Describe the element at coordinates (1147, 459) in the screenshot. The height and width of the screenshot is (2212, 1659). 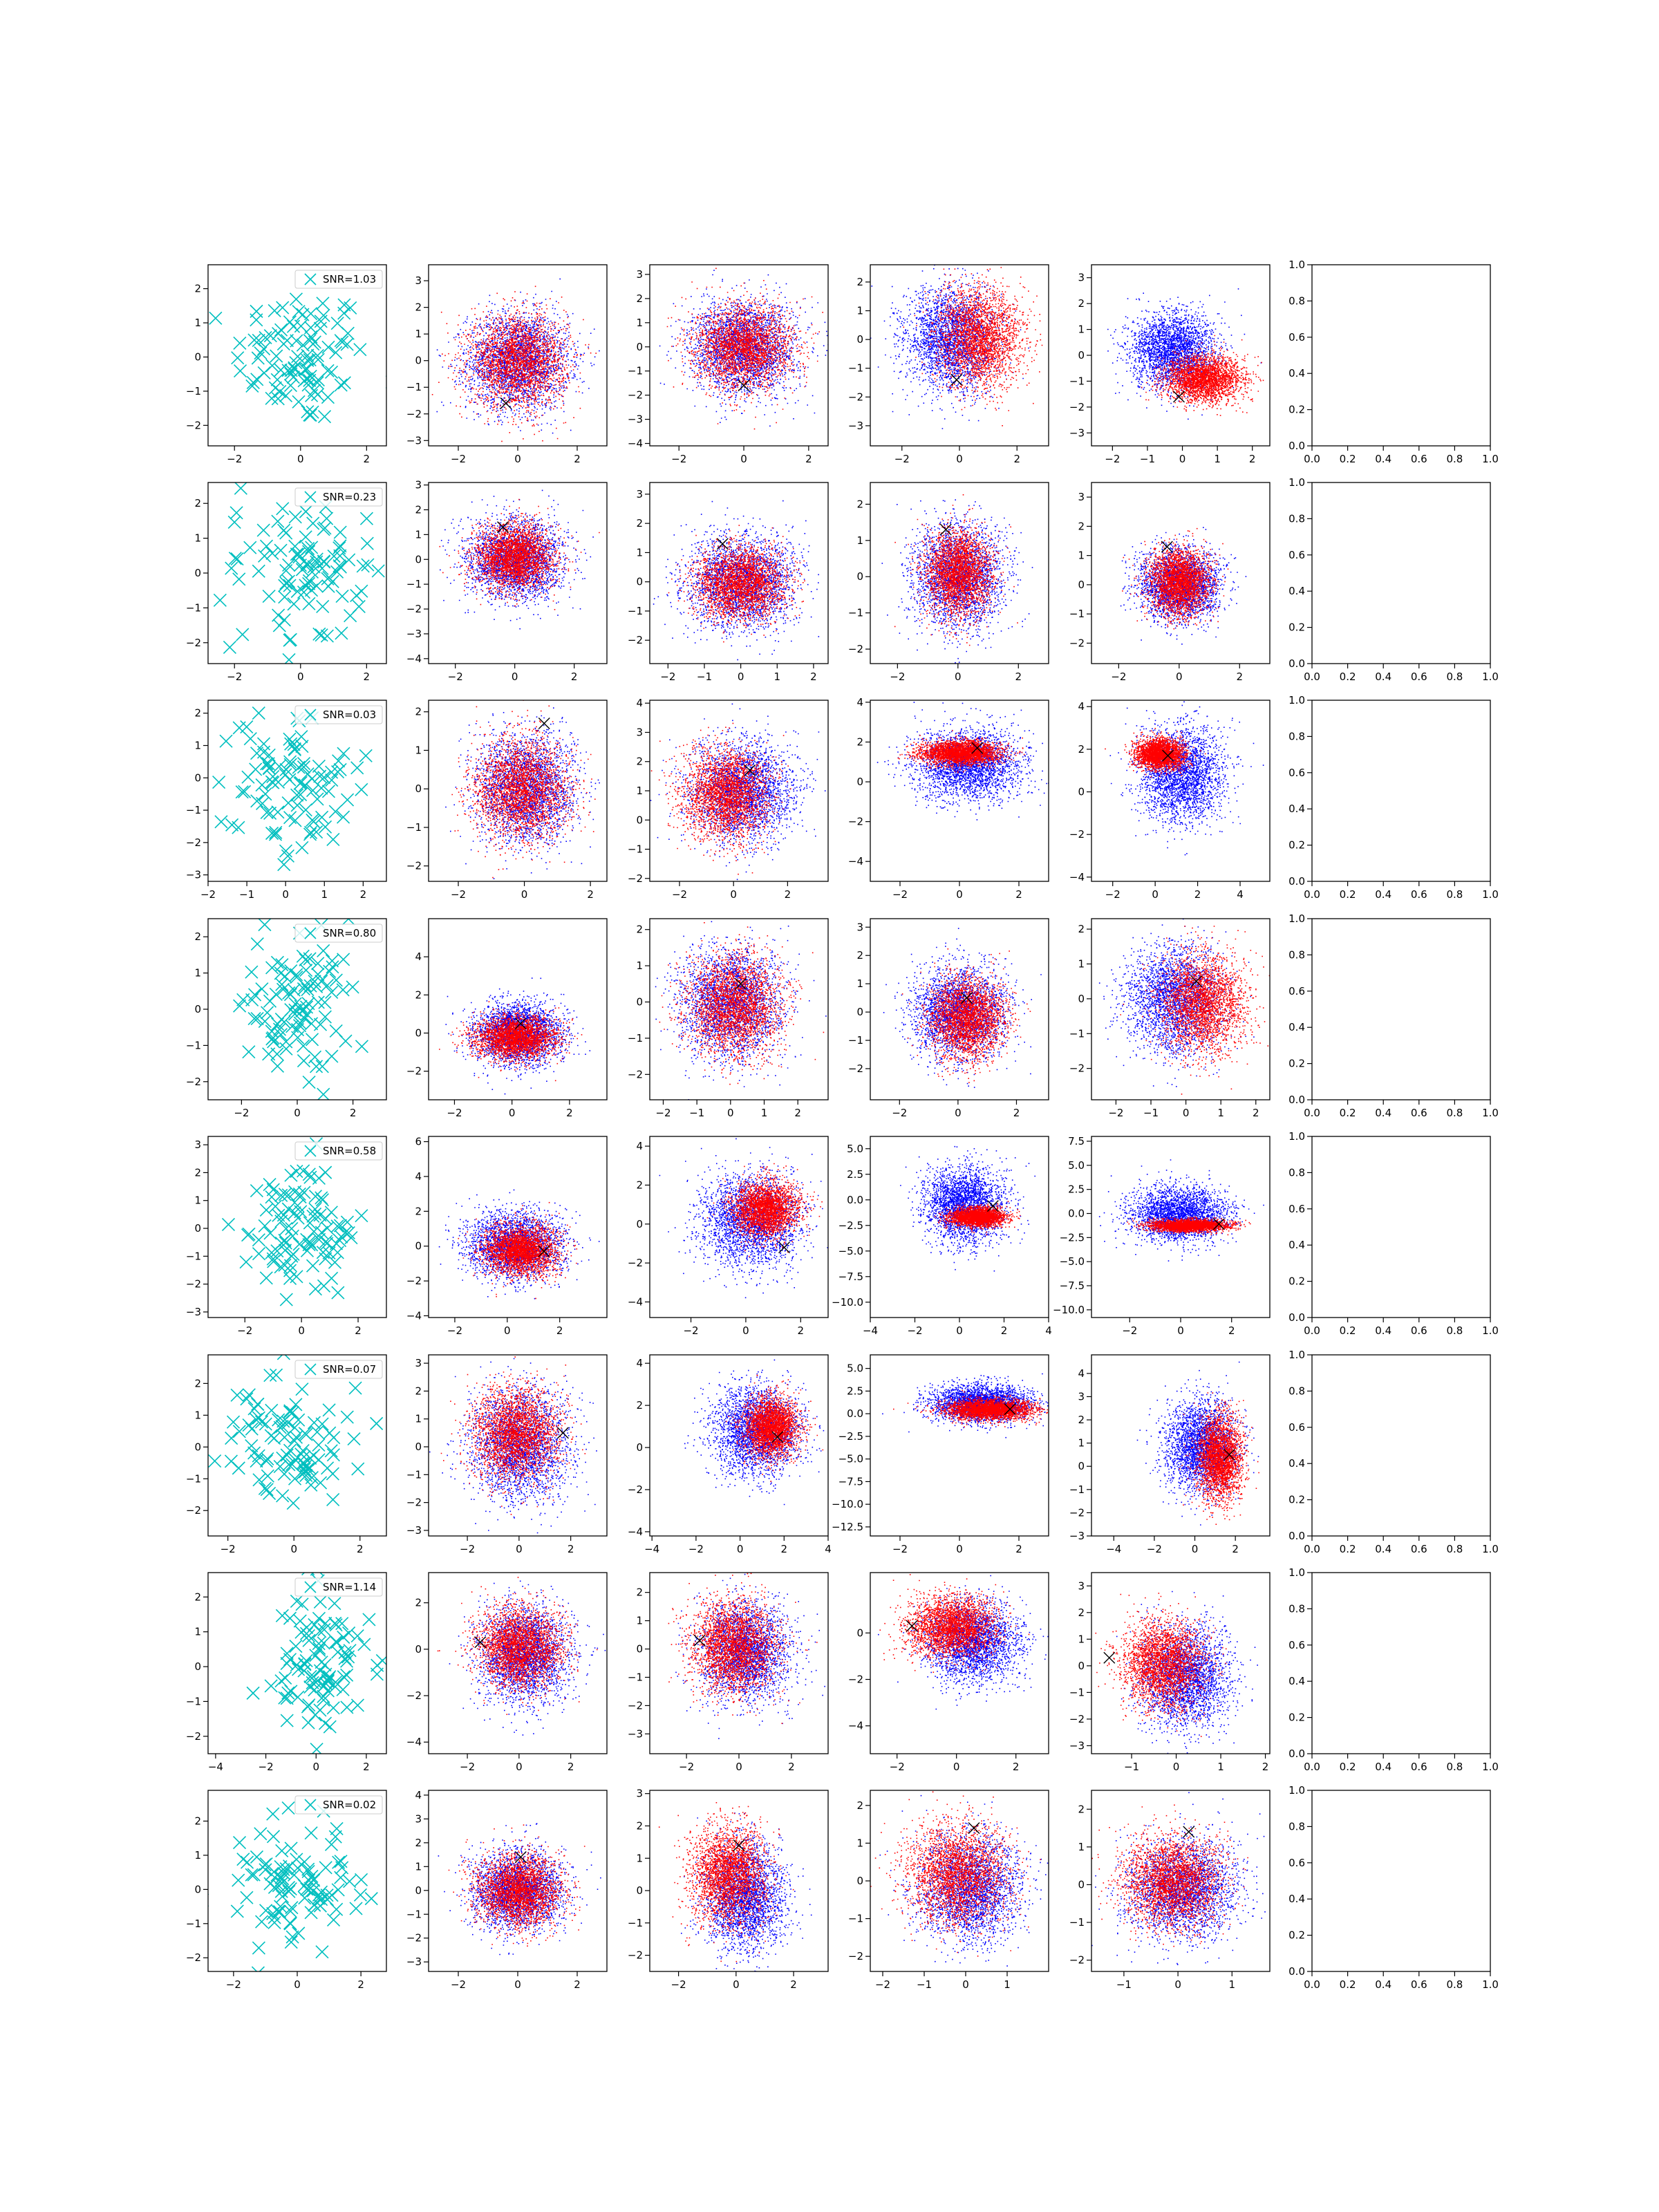
I see `cloud-xtick-label: −1` at that location.